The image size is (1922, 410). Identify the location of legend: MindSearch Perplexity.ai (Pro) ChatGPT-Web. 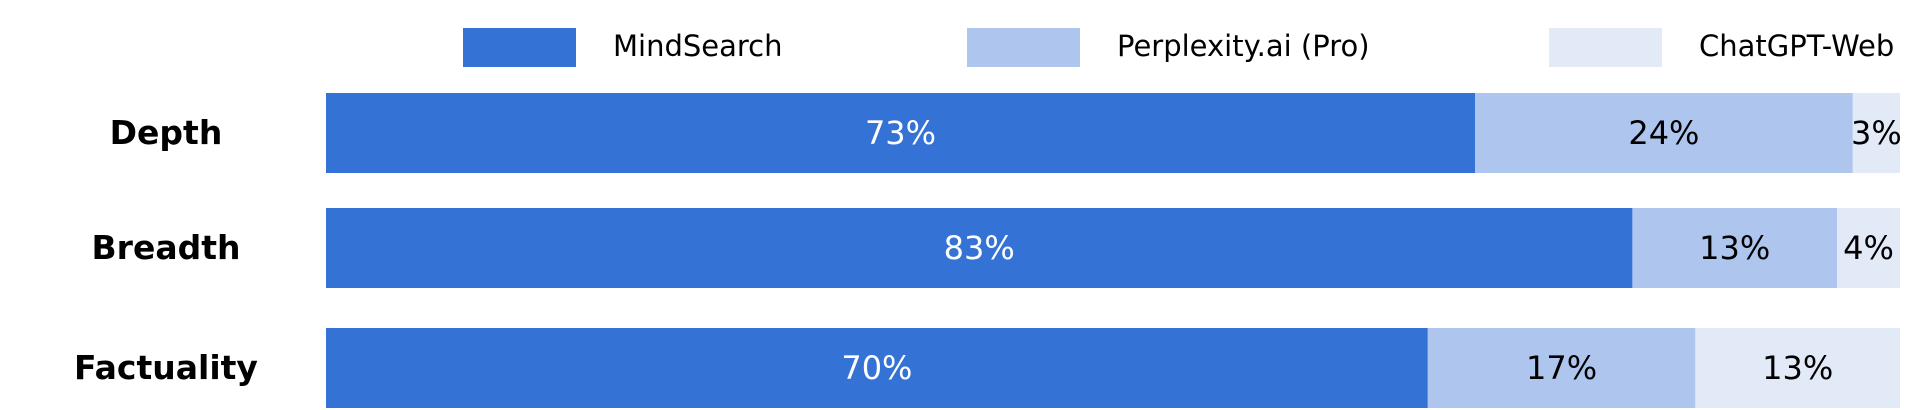
(1178, 47).